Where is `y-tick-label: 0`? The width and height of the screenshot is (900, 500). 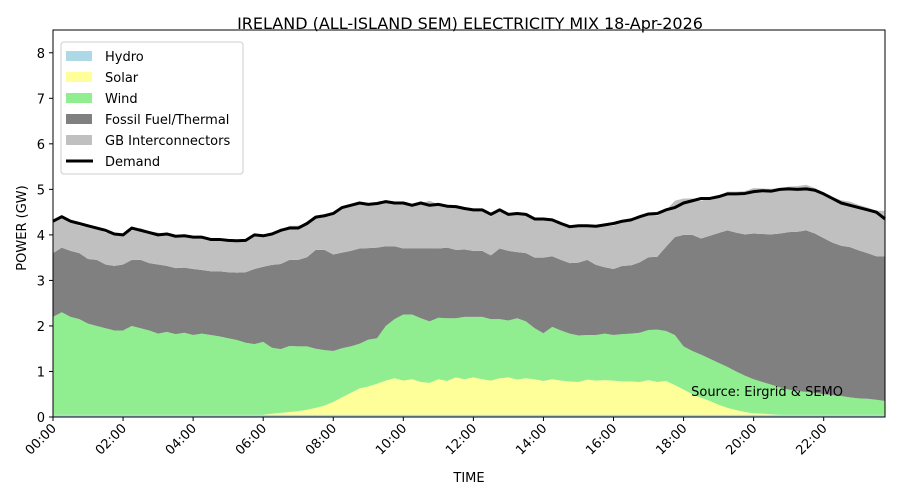 y-tick-label: 0 is located at coordinates (41, 418).